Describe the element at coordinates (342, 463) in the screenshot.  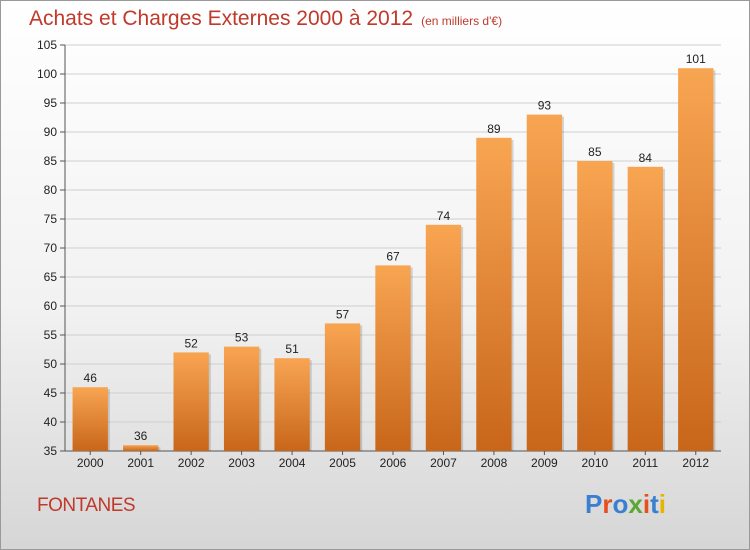
I see `x-tick-label: 2005` at that location.